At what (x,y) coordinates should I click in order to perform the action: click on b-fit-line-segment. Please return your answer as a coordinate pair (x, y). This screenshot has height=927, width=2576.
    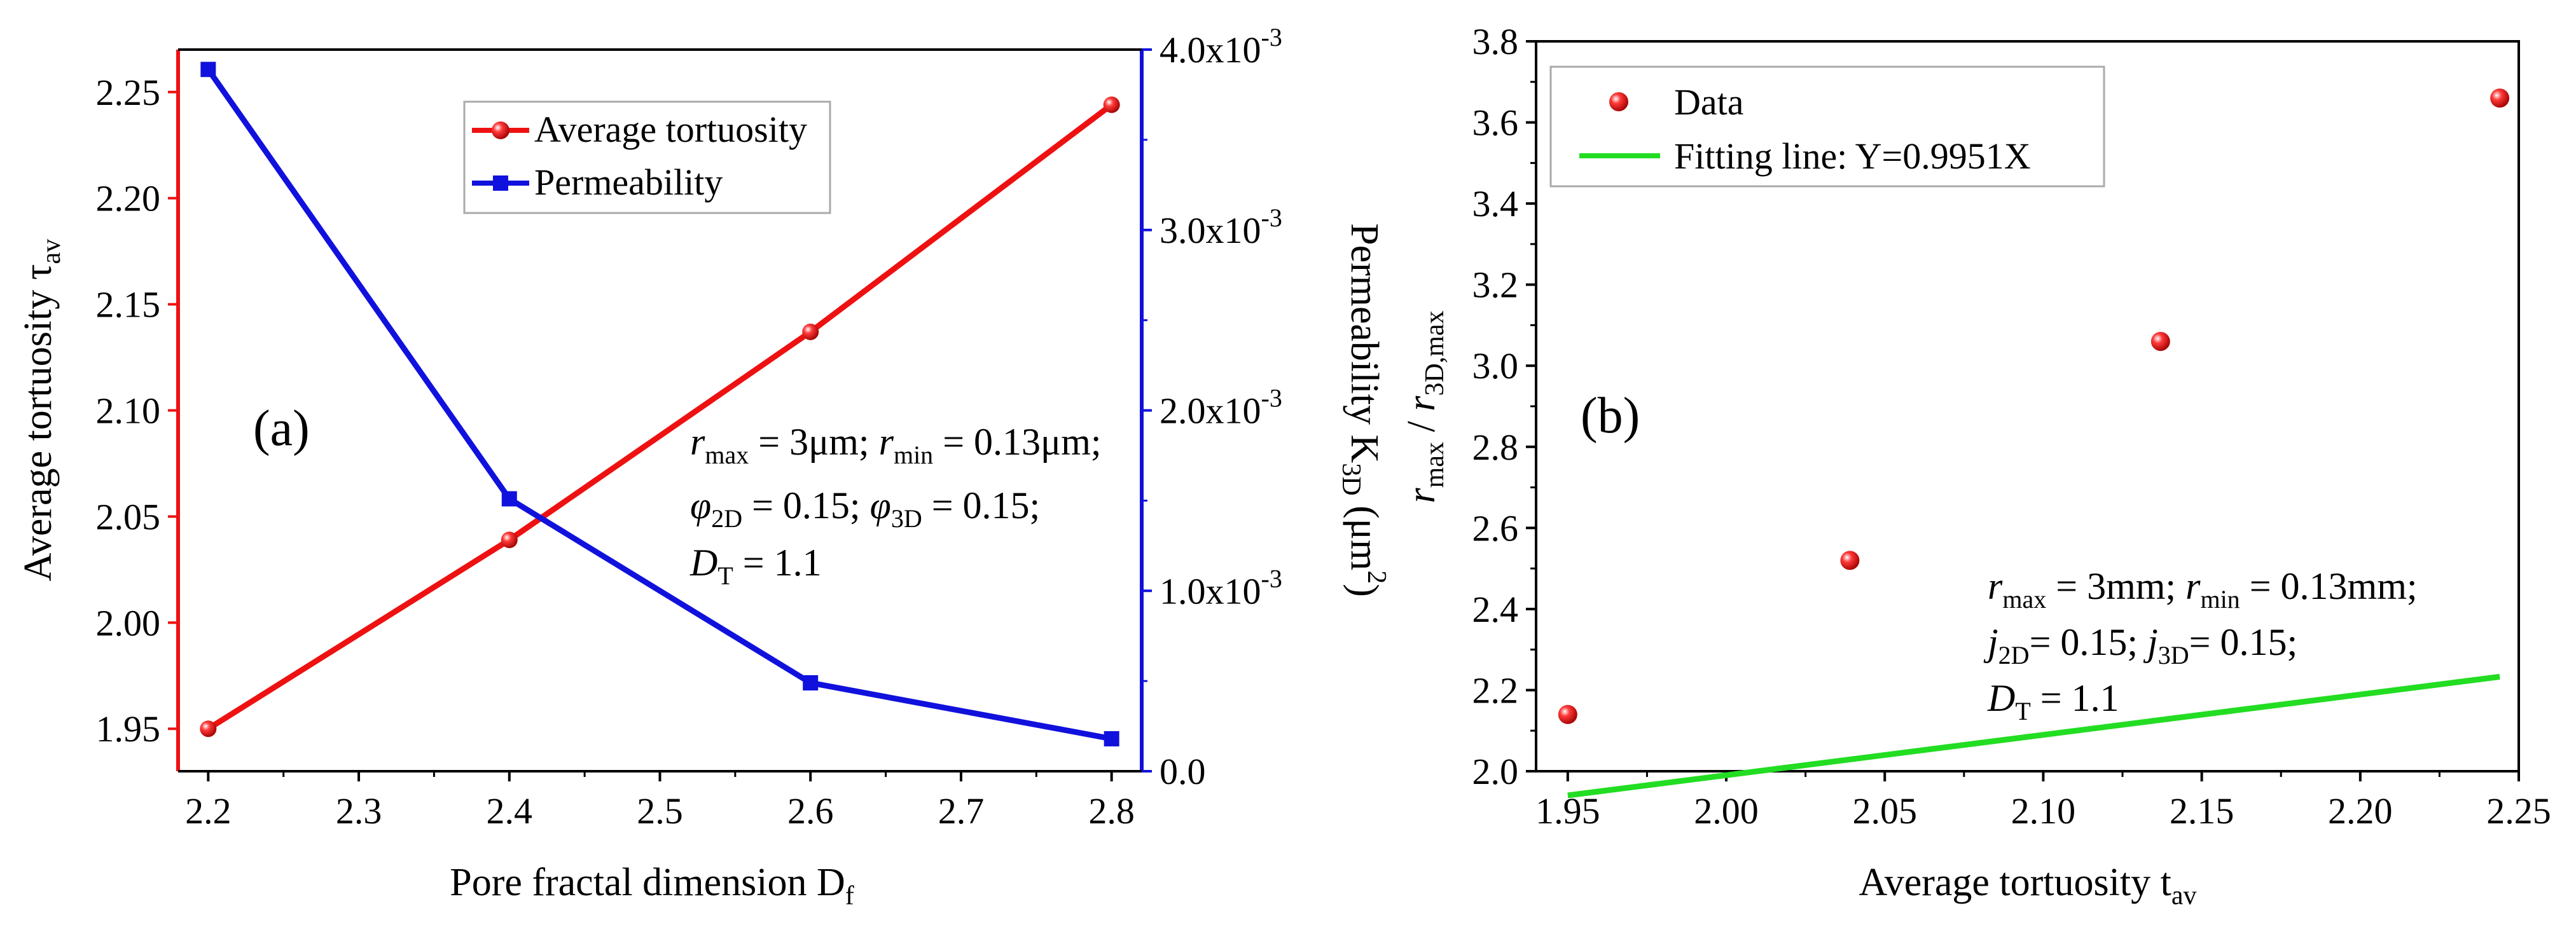
    Looking at the image, I should click on (2033, 736).